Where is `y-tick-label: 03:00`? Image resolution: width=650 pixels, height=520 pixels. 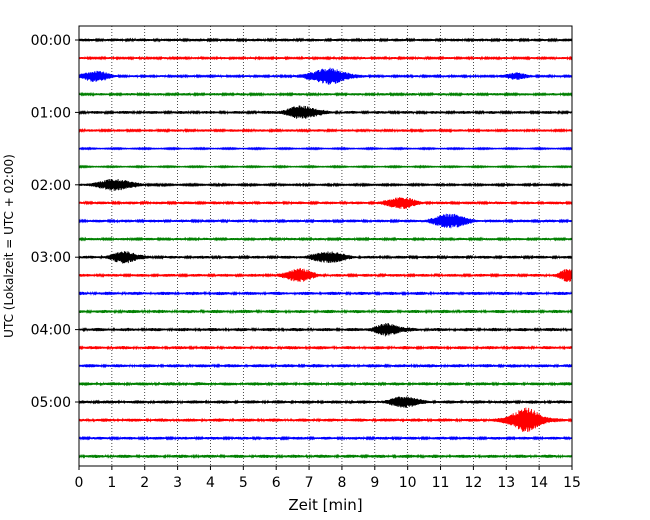 y-tick-label: 03:00 is located at coordinates (51, 258).